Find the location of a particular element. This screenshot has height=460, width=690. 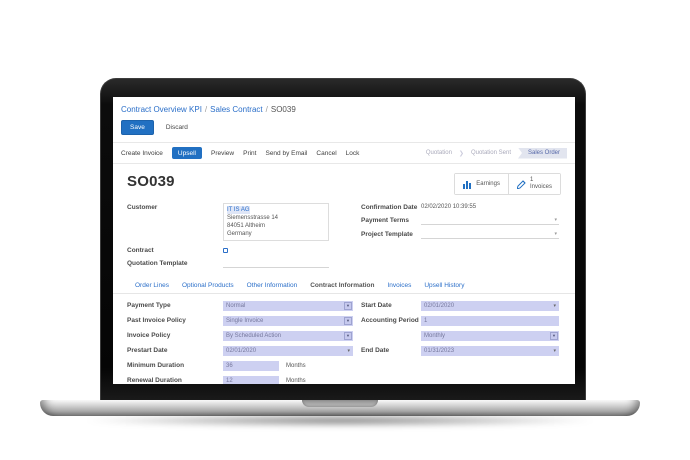

invoices-stat-button: 1 Invoices is located at coordinates (533, 184).